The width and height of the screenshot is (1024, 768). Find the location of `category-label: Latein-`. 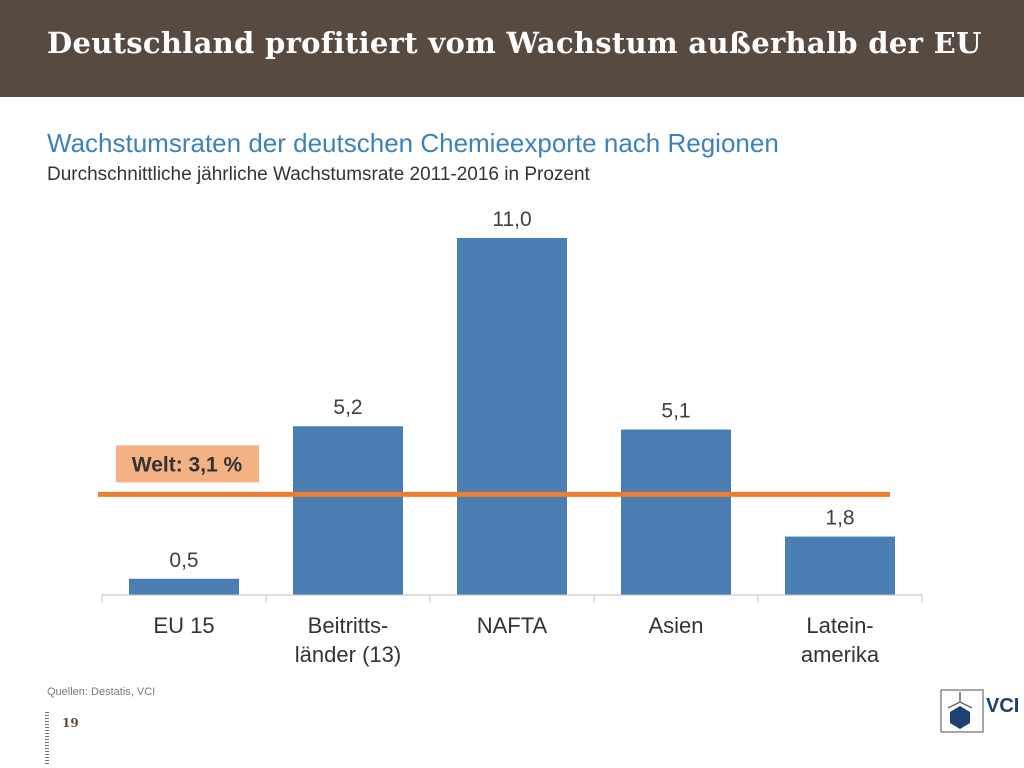

category-label: Latein- is located at coordinates (839, 625).